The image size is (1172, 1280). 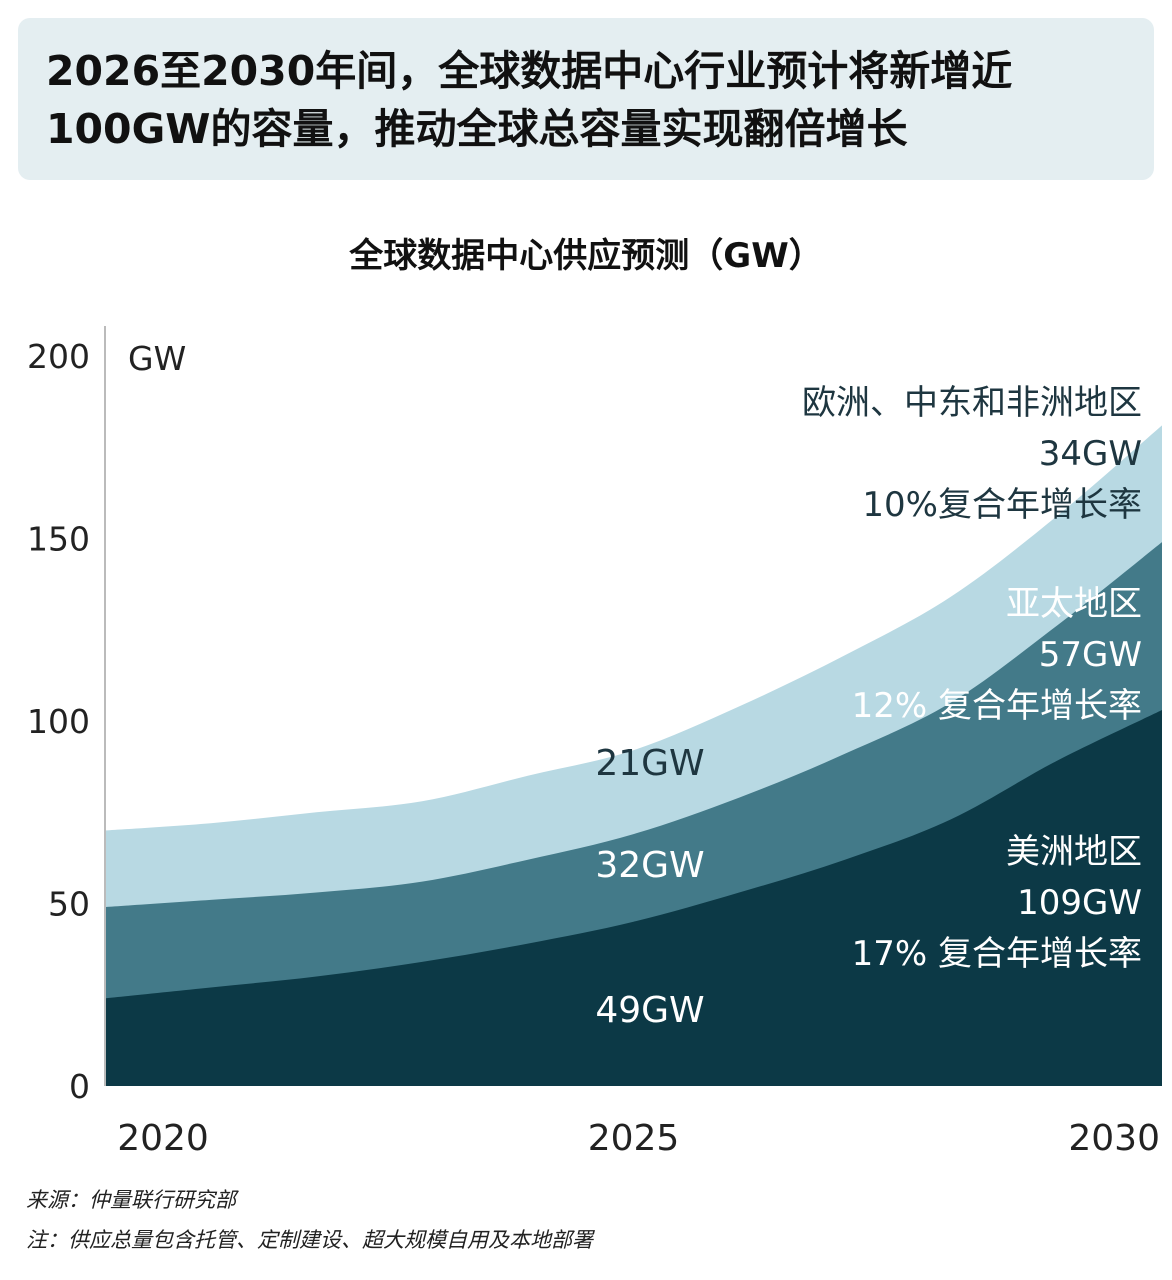 I want to click on x-tick-label: 2025, so click(x=634, y=1138).